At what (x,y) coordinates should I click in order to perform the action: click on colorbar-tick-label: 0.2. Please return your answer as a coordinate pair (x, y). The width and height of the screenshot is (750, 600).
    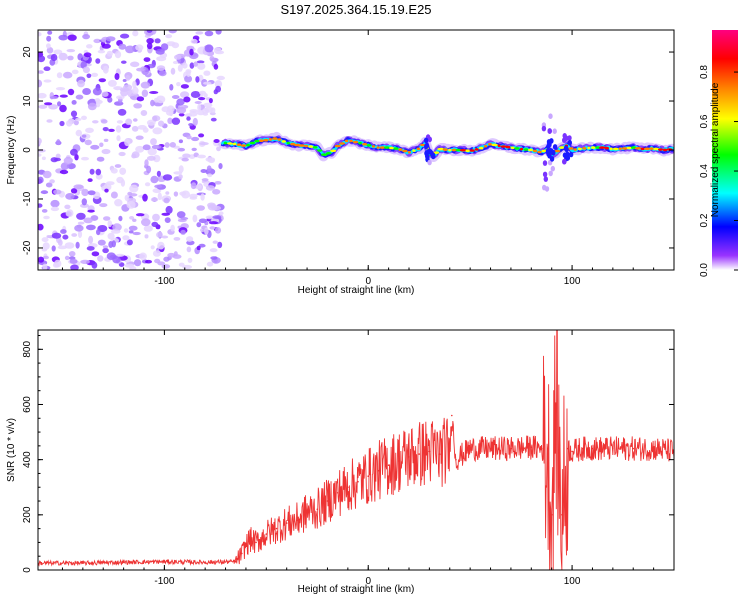
    Looking at the image, I should click on (704, 220).